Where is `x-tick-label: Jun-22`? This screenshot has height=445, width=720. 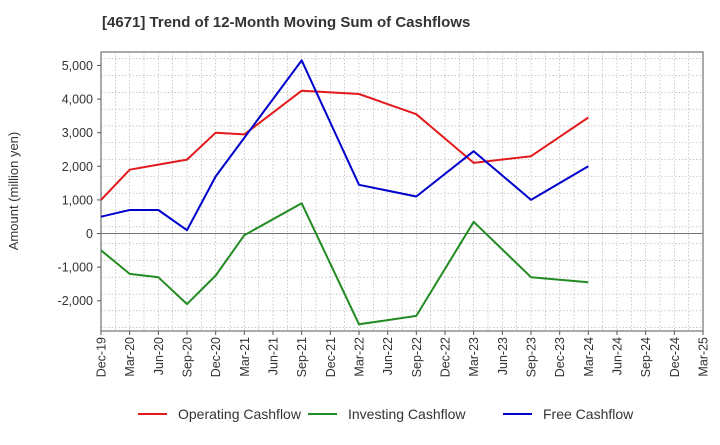
x-tick-label: Jun-22 is located at coordinates (388, 356).